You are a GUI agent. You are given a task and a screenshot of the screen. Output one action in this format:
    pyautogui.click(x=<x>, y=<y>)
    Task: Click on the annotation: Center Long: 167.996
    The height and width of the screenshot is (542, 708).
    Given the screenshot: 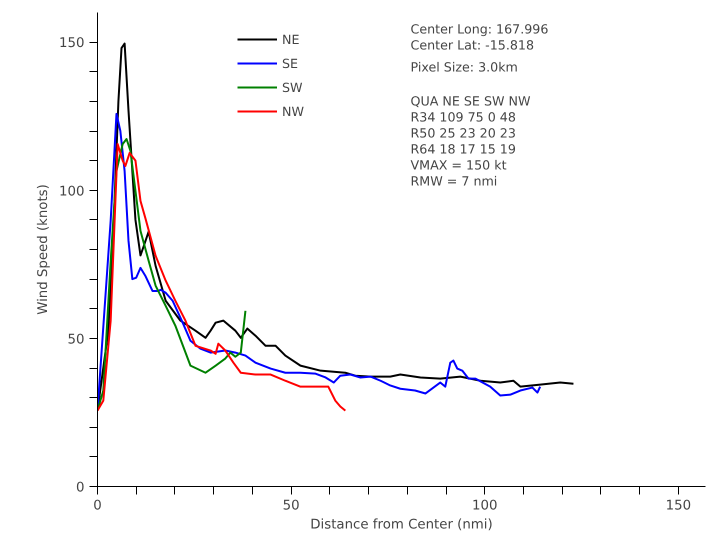 What is the action you would take?
    pyautogui.click(x=479, y=29)
    